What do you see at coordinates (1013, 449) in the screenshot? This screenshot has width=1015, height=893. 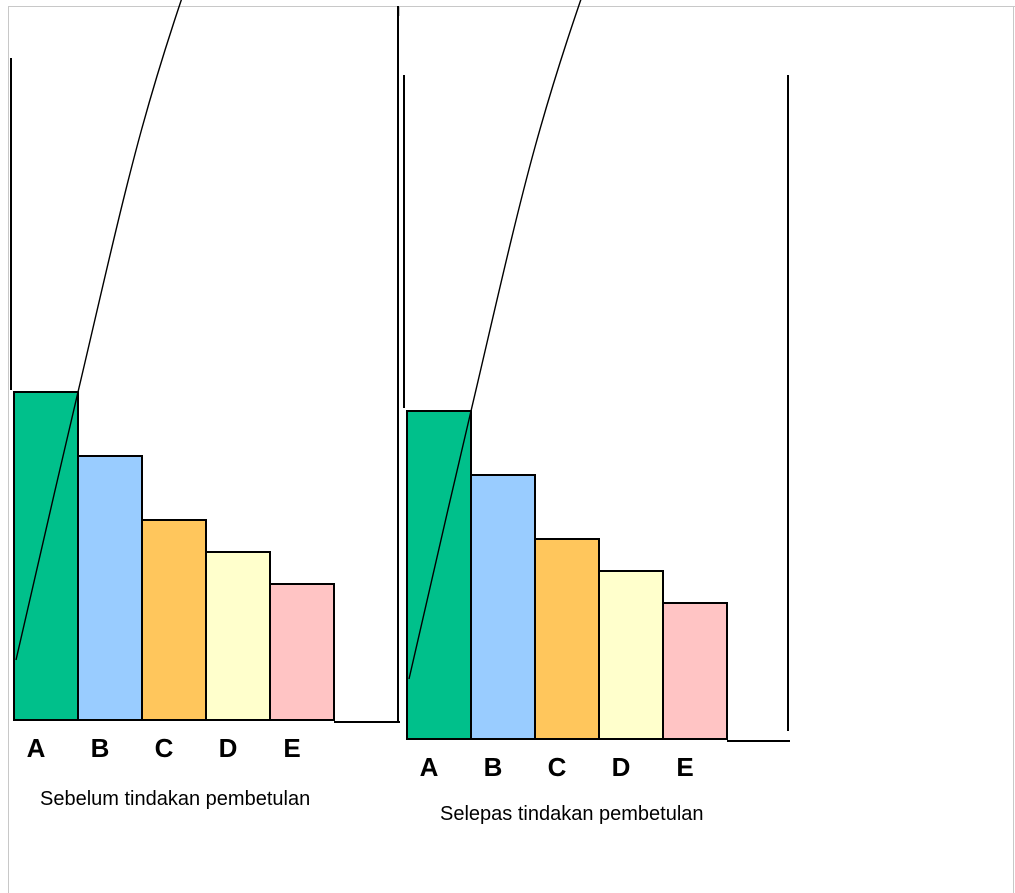 I see `frame-border-right` at bounding box center [1013, 449].